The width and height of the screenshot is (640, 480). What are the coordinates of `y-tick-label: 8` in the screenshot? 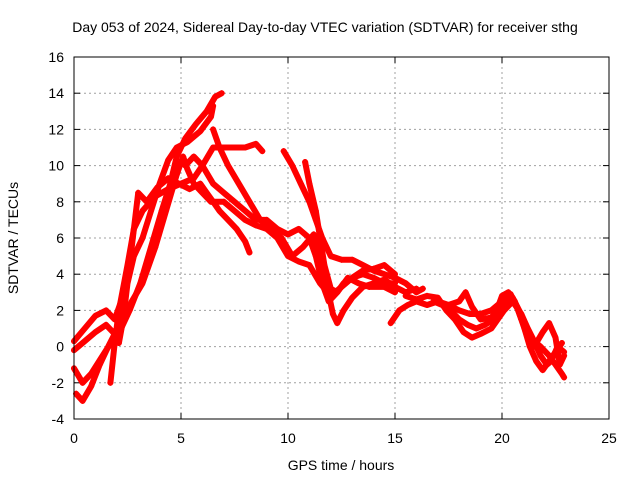 It's located at (60, 202).